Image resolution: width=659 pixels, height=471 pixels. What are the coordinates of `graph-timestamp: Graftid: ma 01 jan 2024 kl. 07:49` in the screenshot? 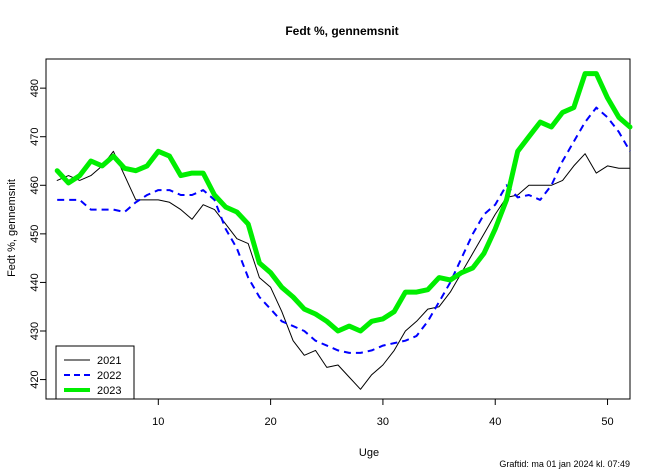 It's located at (564, 464).